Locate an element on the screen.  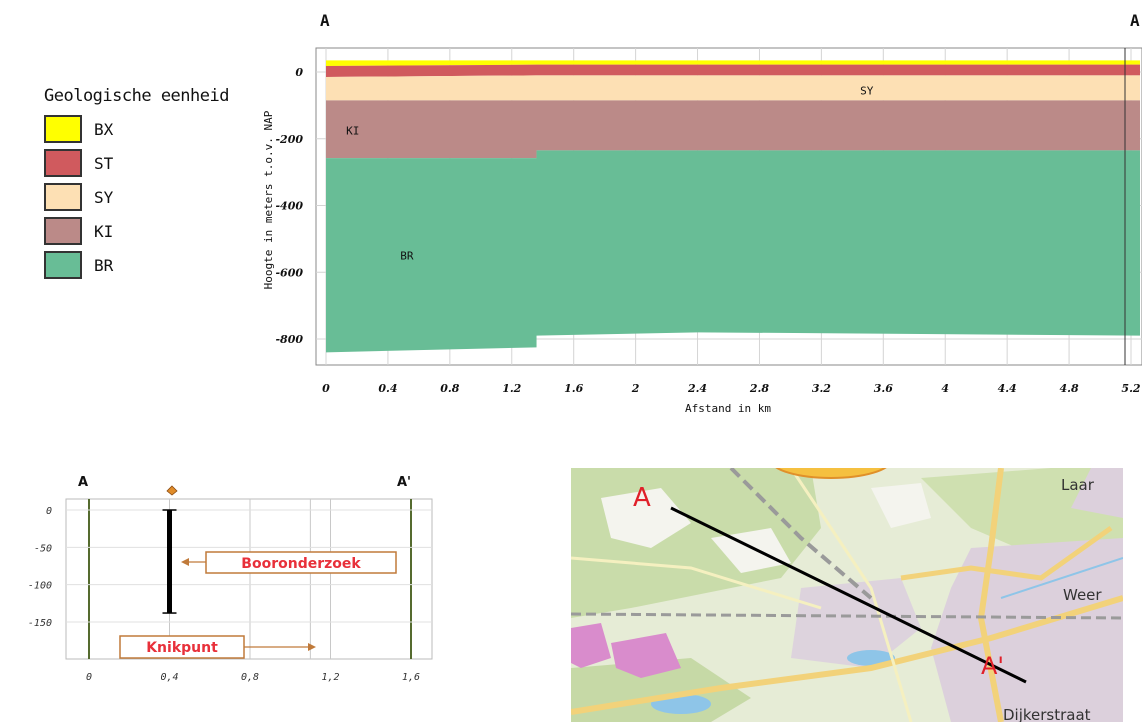
marker-a-prime: A' is located at coordinates (404, 482).